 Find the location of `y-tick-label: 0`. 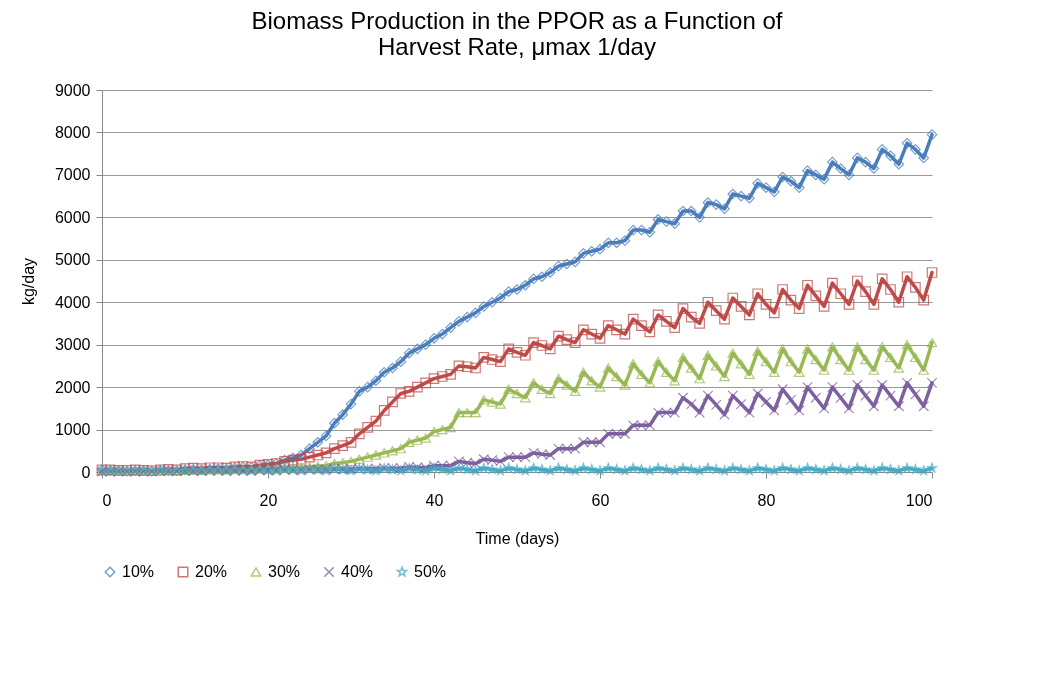

y-tick-label: 0 is located at coordinates (86, 472).